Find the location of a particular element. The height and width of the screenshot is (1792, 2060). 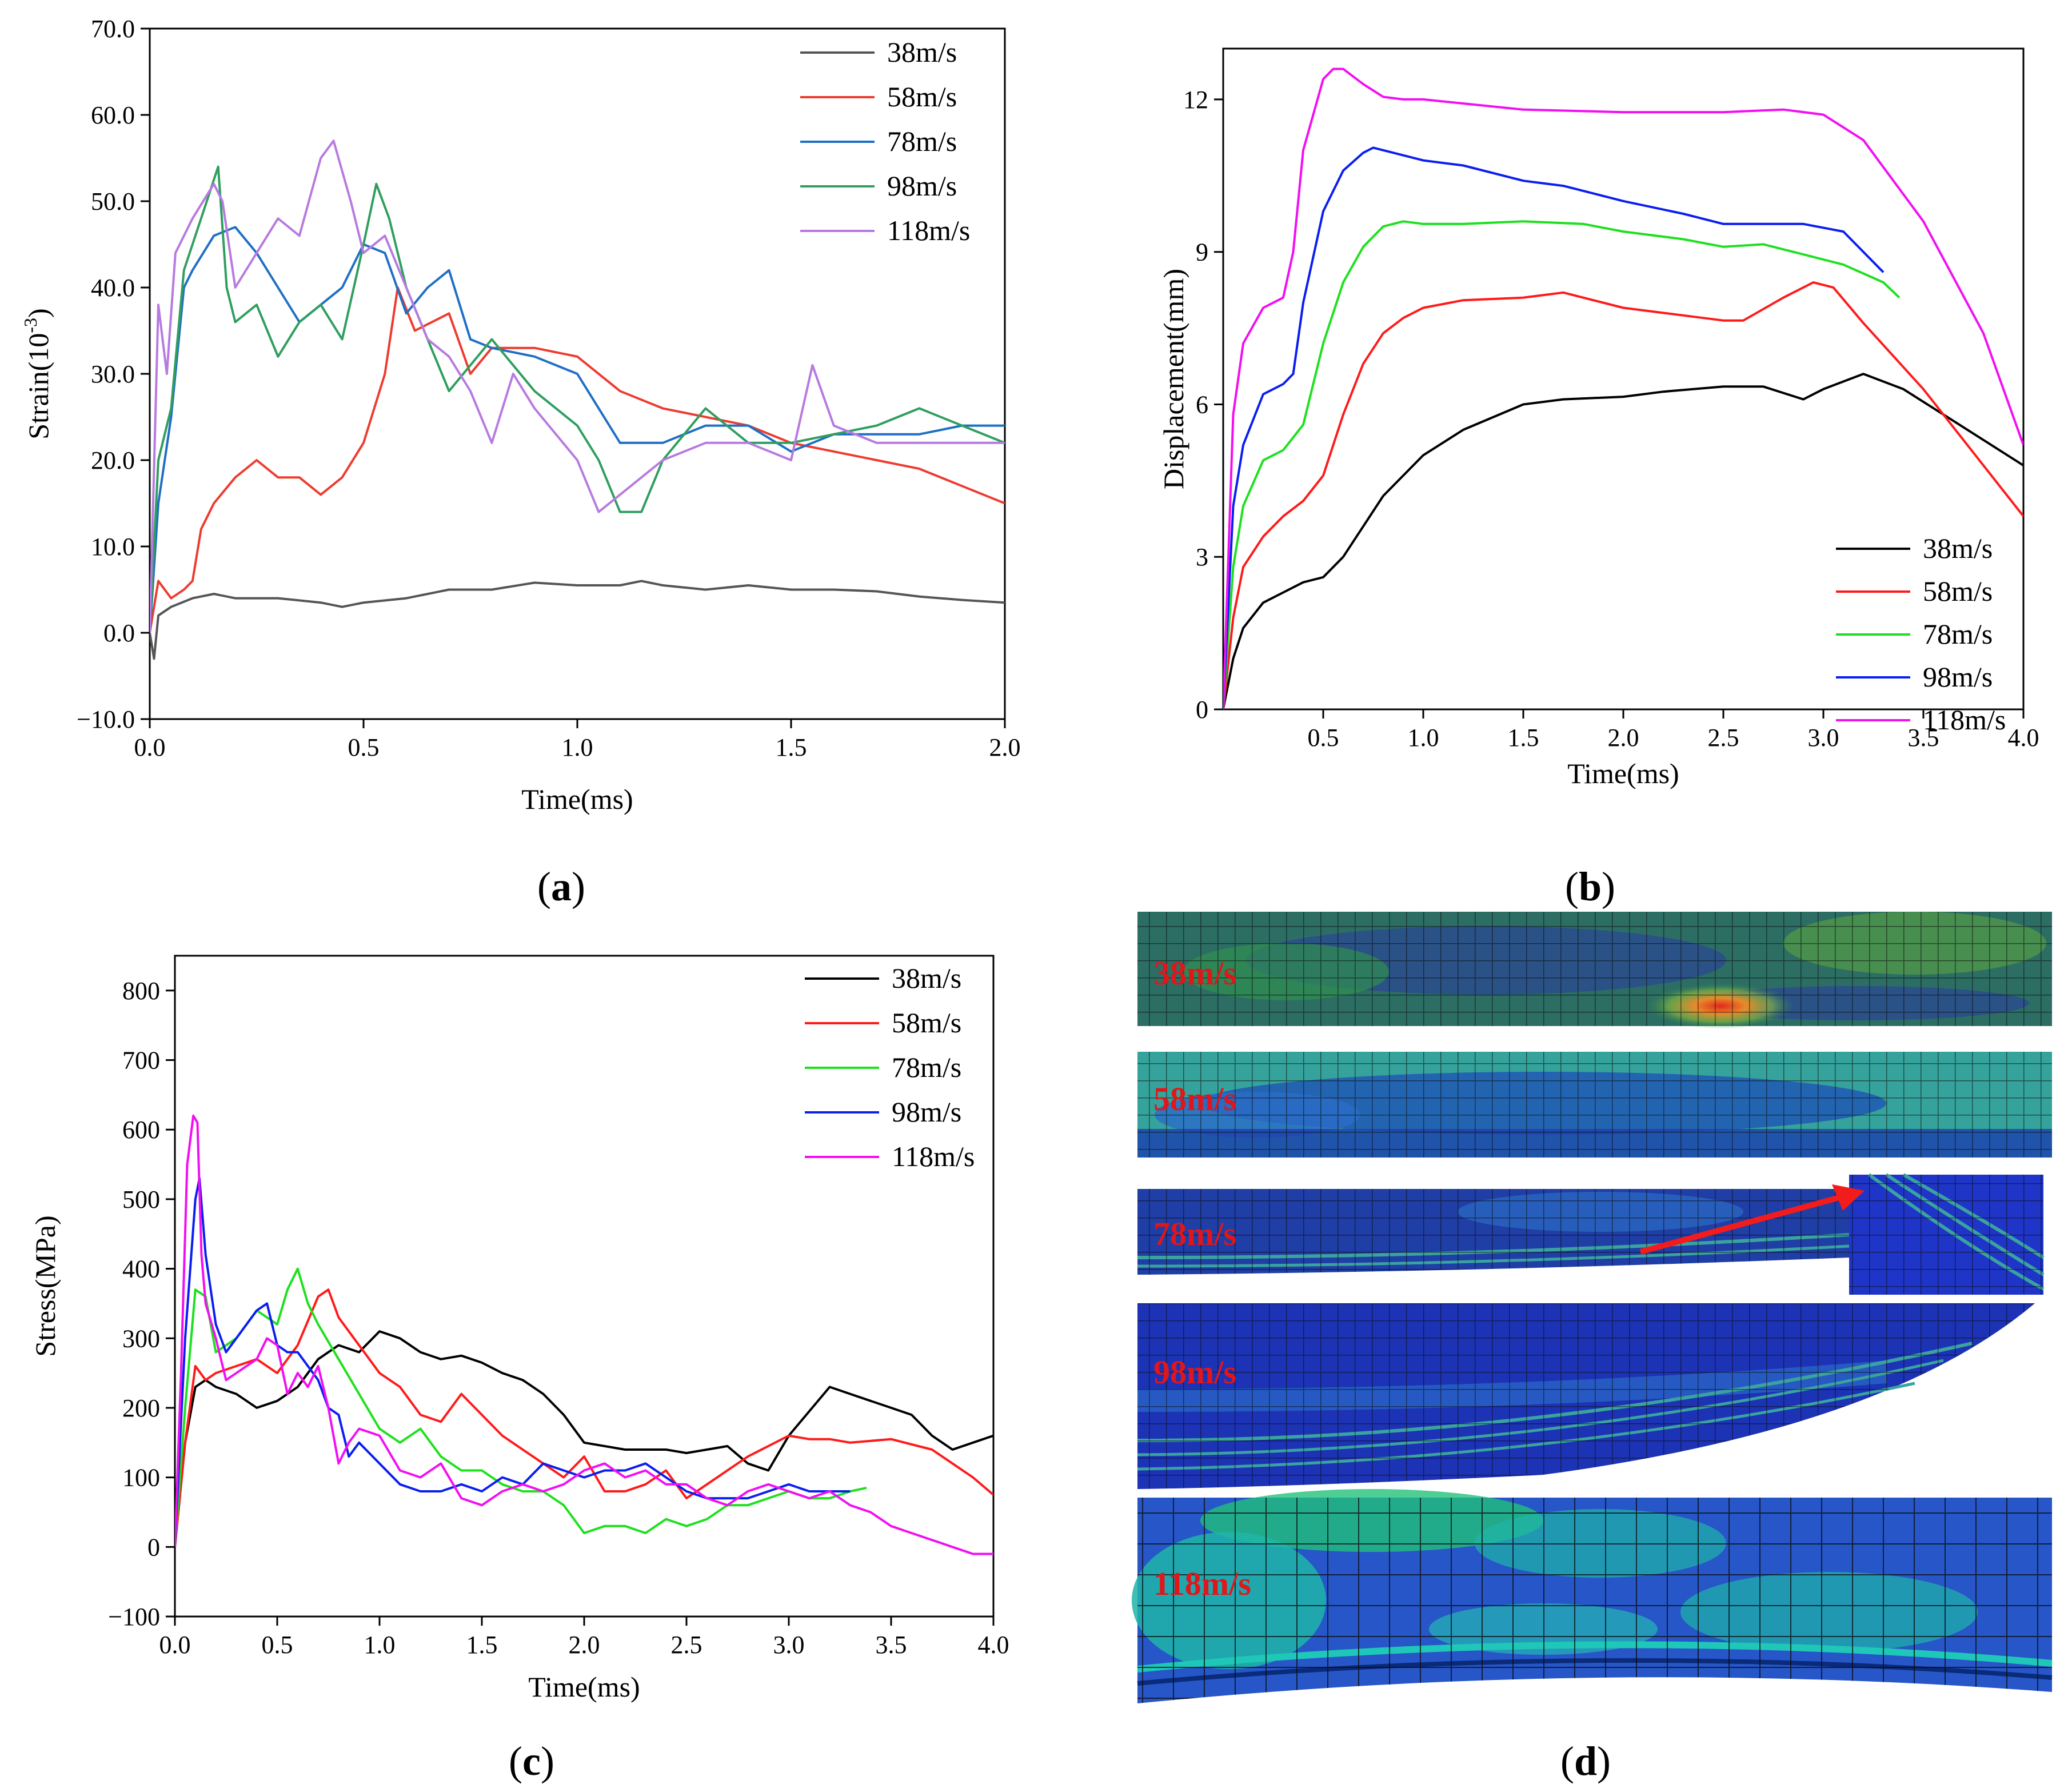

panel-caption-d: (d) is located at coordinates (1586, 1761).